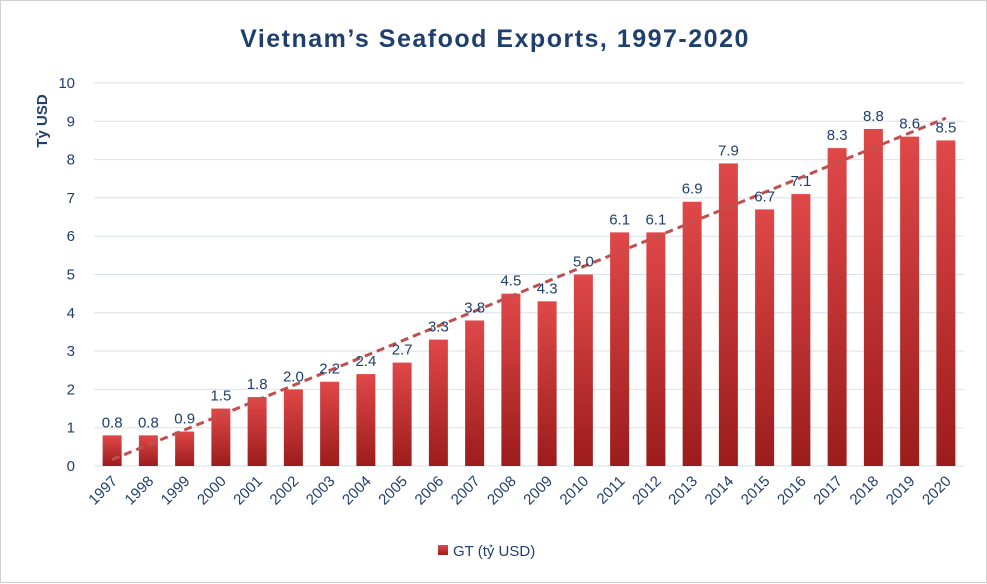  What do you see at coordinates (692, 189) in the screenshot?
I see `data-label-2013: 6.9` at bounding box center [692, 189].